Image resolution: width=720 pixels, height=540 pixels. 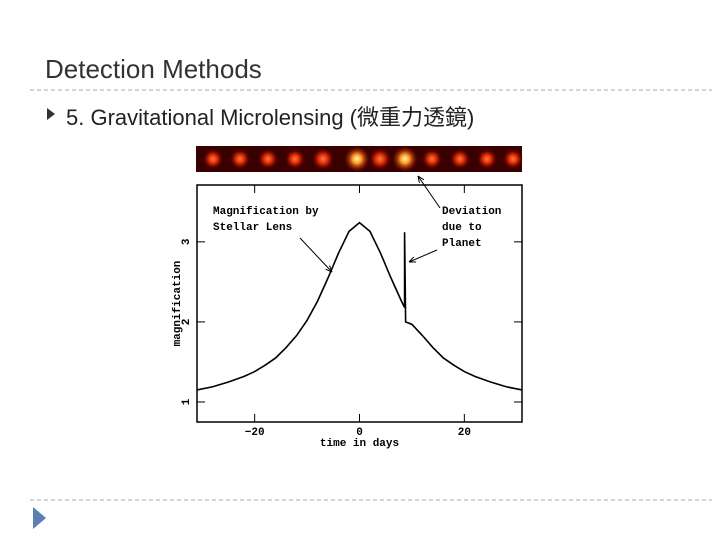 What do you see at coordinates (51, 114) in the screenshot?
I see `bullet-icon` at bounding box center [51, 114].